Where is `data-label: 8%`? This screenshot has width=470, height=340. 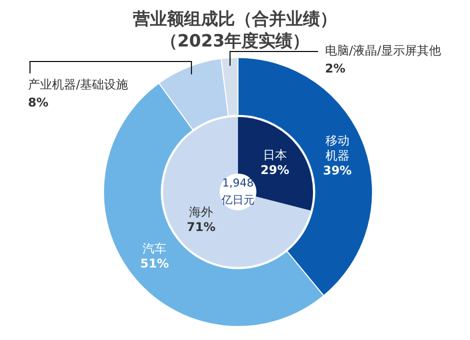 data-label: 8% is located at coordinates (38, 103).